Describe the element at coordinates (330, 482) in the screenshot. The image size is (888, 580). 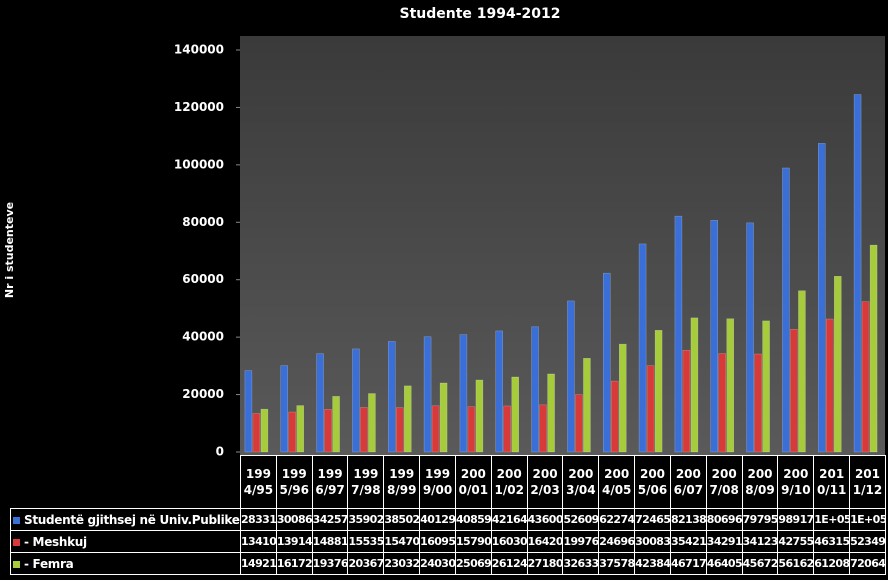
I see `category-label: 1996/97` at that location.